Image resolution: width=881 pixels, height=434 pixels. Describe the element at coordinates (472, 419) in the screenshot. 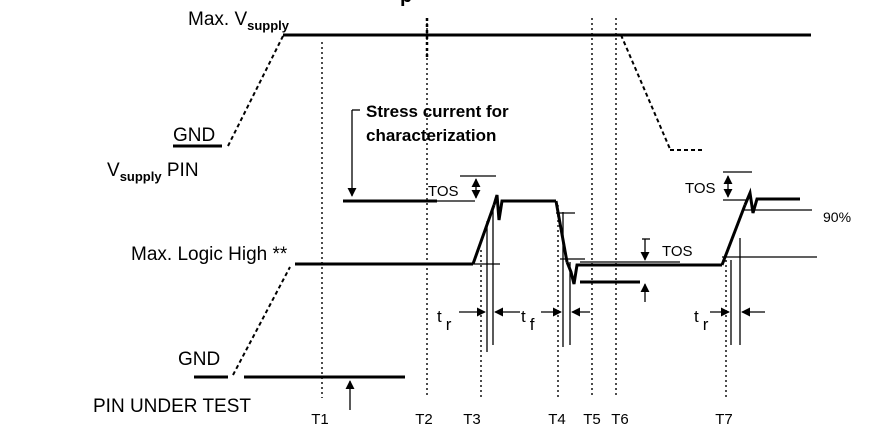

I see `marker-label-t3: T3` at that location.